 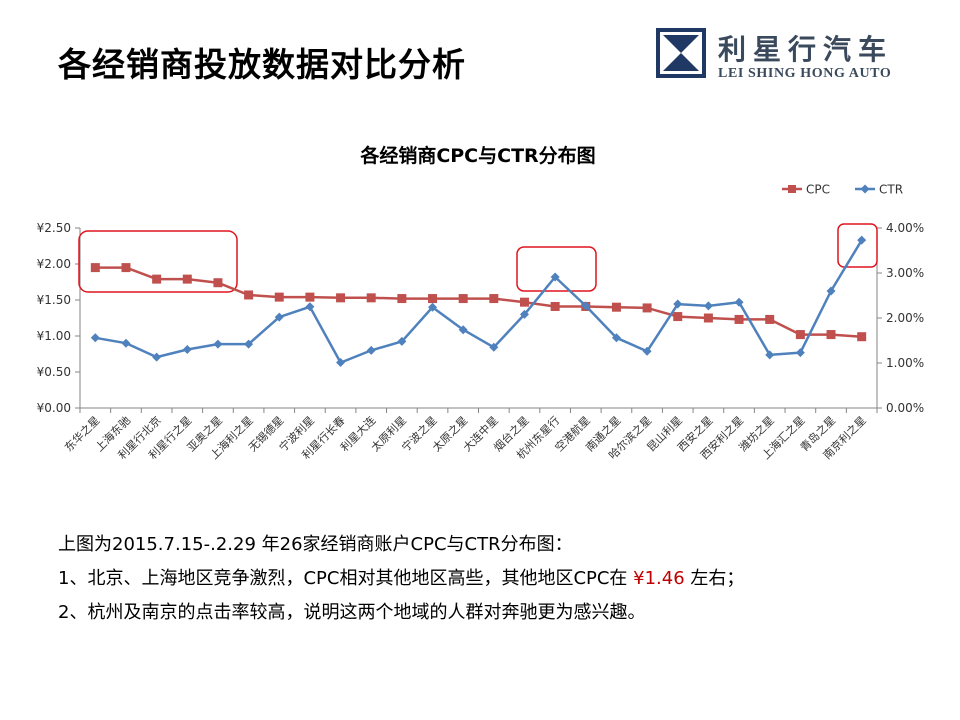 I want to click on note-line-3: 2、杭州及南京的点击率较高，说明这两个地域的人群对奔驰更为感兴趣。, so click(x=352, y=612).